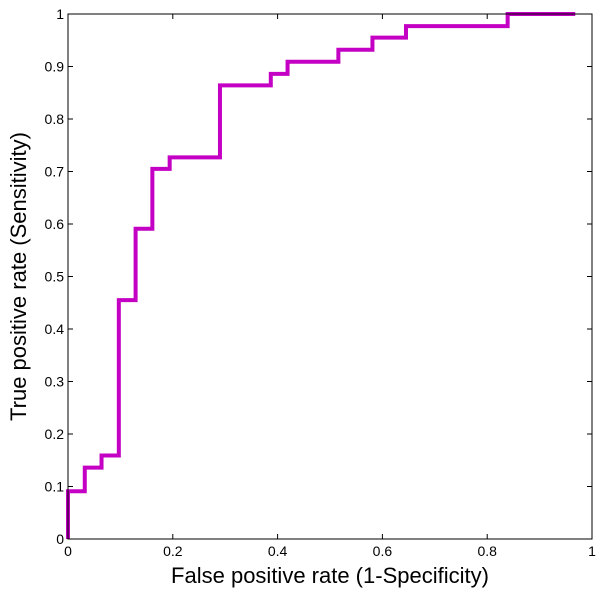  What do you see at coordinates (383, 551) in the screenshot?
I see `x-tick-label: 0.6` at bounding box center [383, 551].